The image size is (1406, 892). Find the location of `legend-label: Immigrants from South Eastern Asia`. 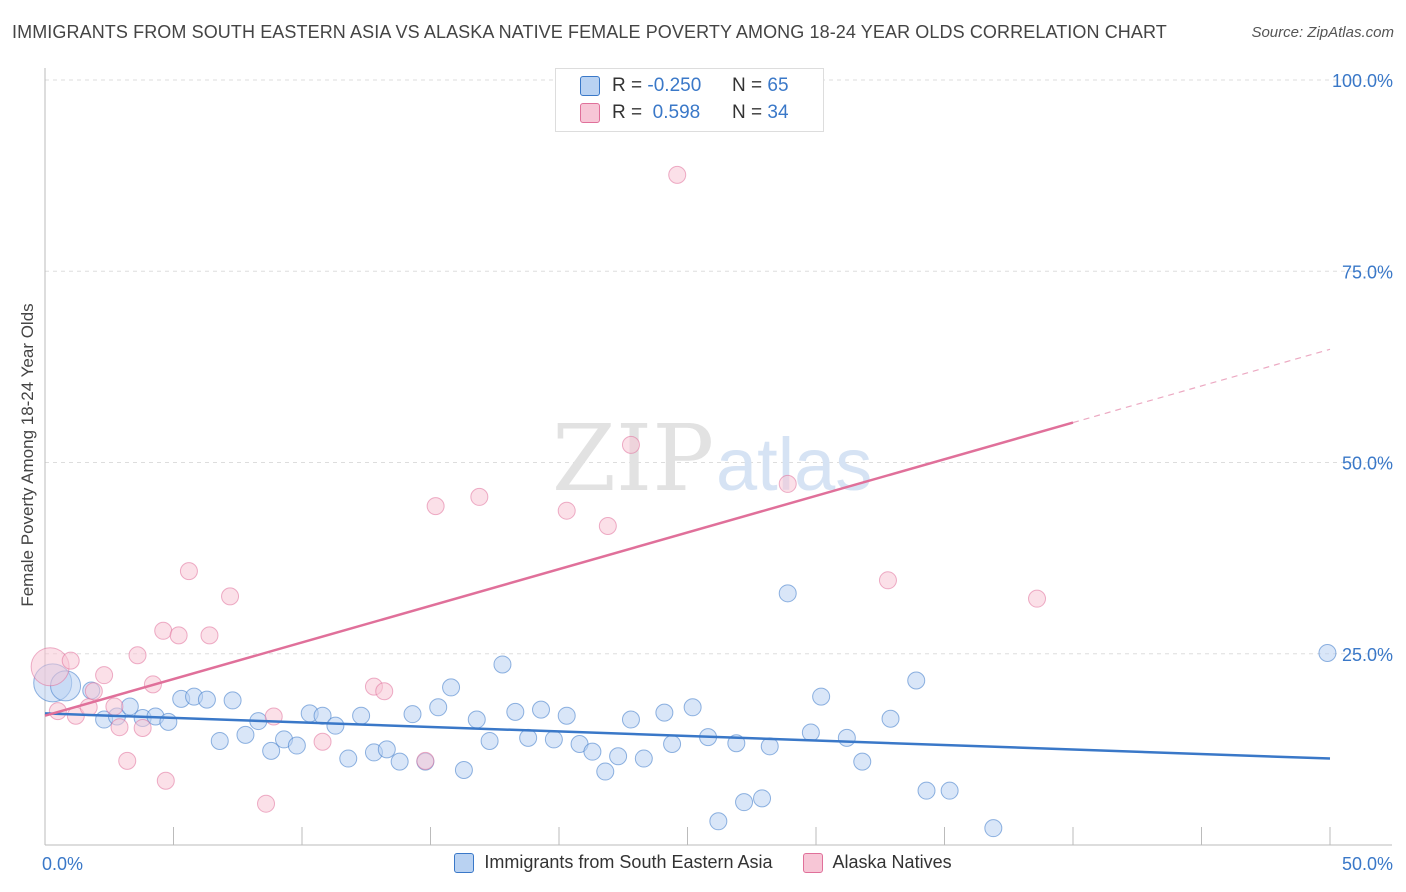

legend-label: Immigrants from South Eastern Asia is located at coordinates (628, 862).